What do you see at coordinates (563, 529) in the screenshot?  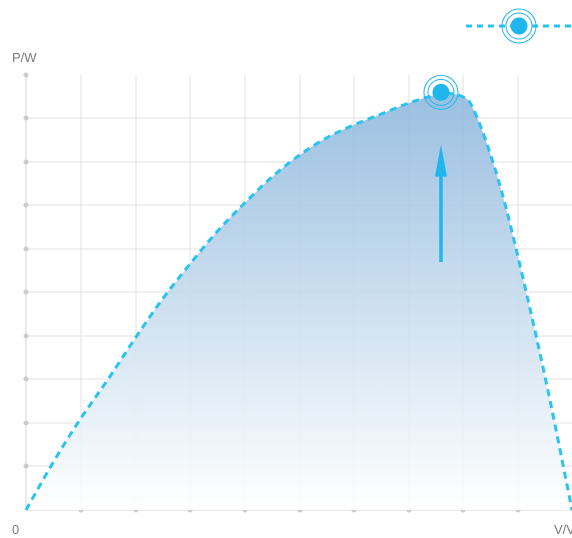 I see `x-axis-label: V/V` at bounding box center [563, 529].